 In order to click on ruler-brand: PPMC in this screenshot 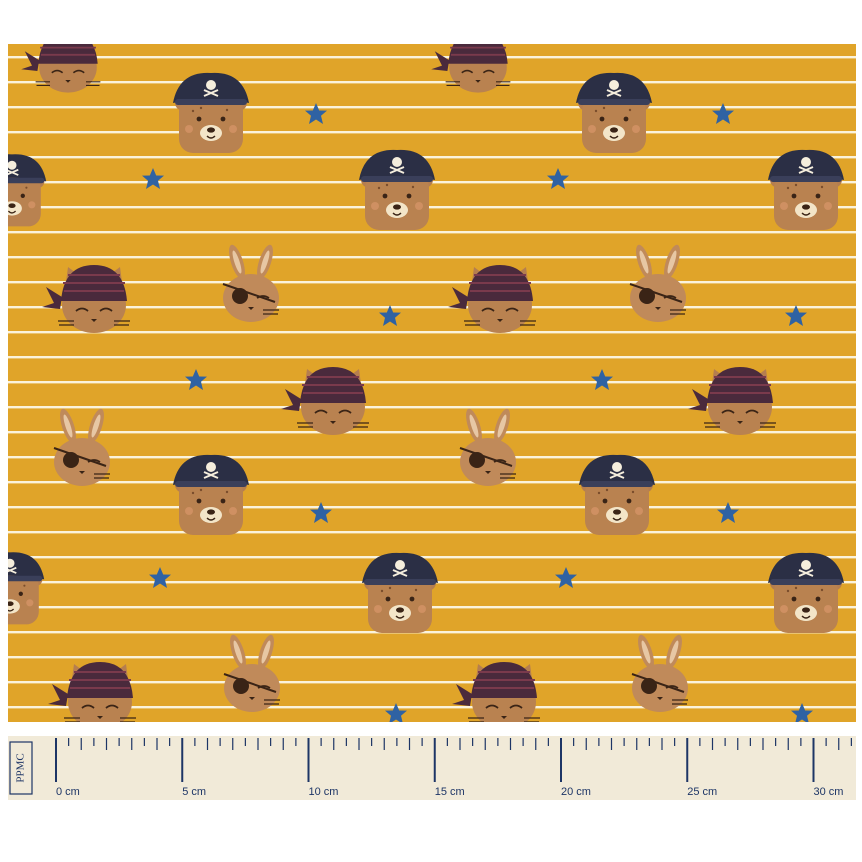, I will do `click(21, 767)`.